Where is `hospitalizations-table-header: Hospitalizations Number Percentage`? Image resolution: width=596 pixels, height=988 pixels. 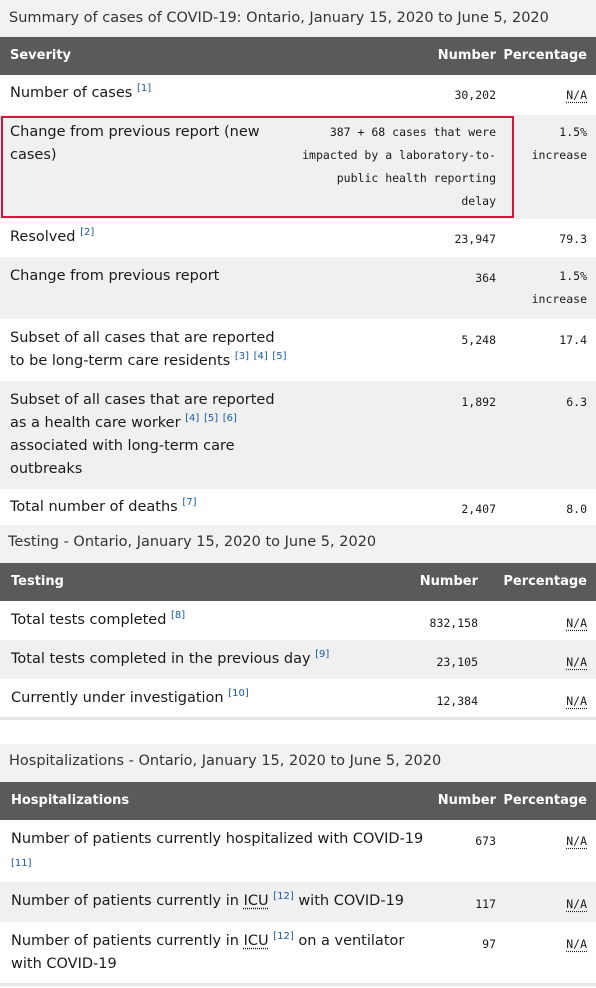 hospitalizations-table-header: Hospitalizations Number Percentage is located at coordinates (298, 801).